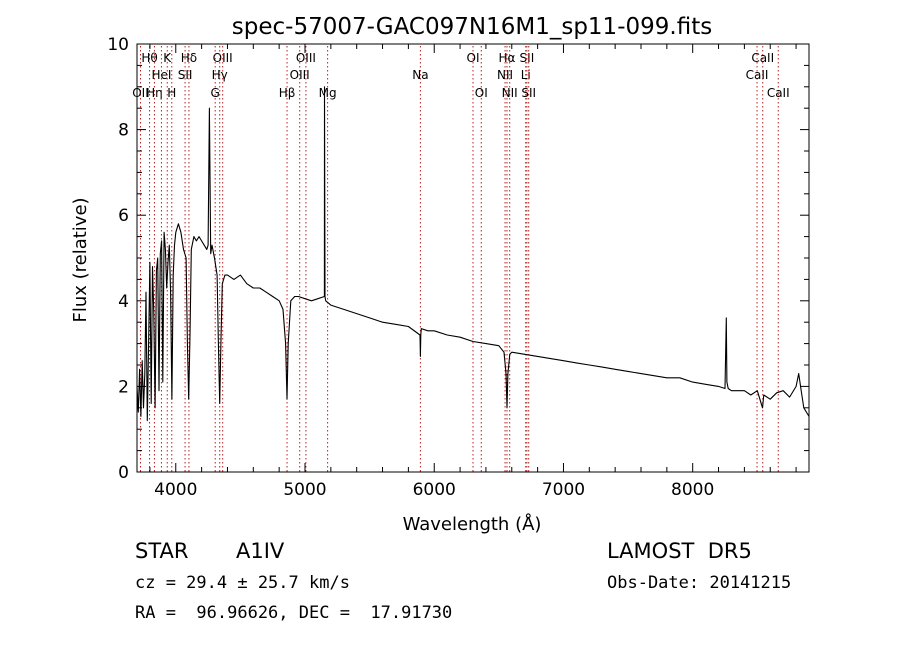  Describe the element at coordinates (507, 58) in the screenshot. I see `spectral-line-label: Hα` at that location.